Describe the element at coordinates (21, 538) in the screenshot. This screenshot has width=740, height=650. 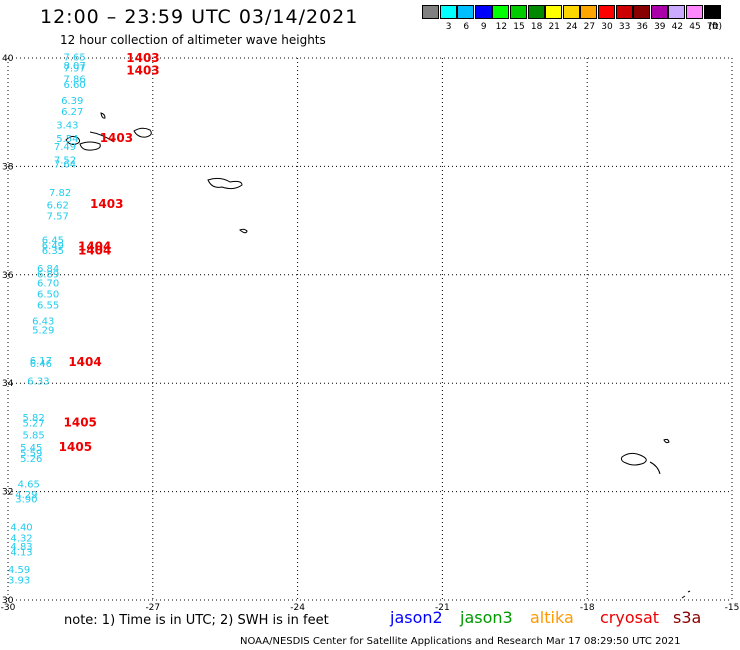
I see `wave-height-label: 4.32` at that location.